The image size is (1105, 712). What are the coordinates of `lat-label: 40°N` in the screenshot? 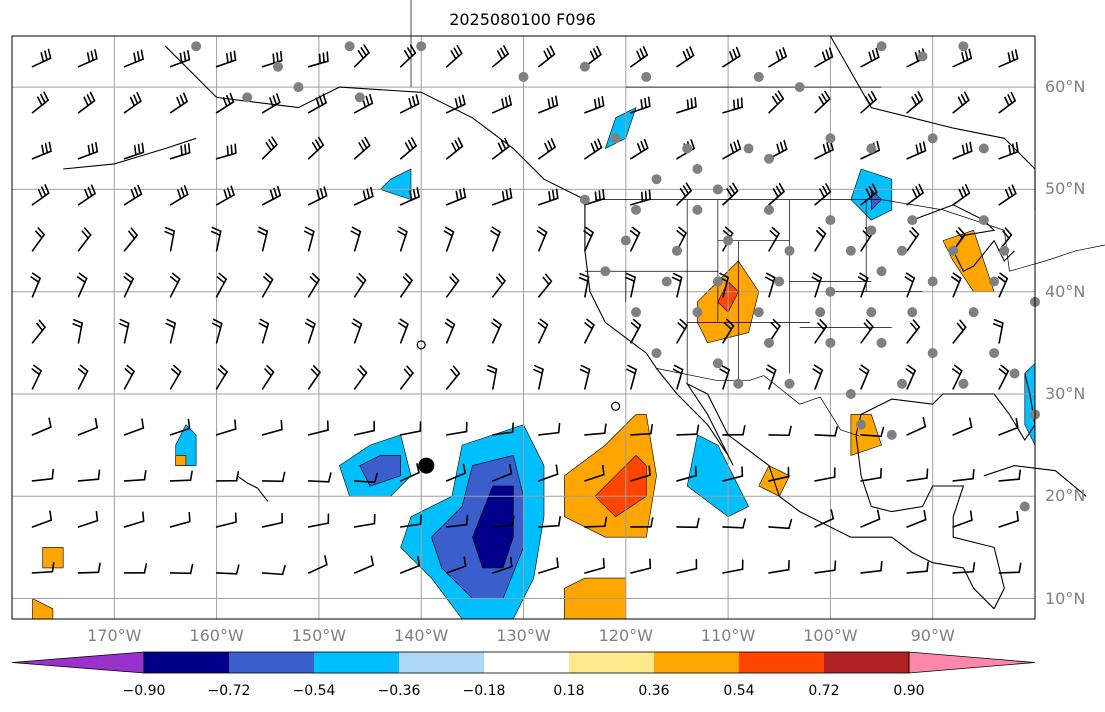 It's located at (1065, 291).